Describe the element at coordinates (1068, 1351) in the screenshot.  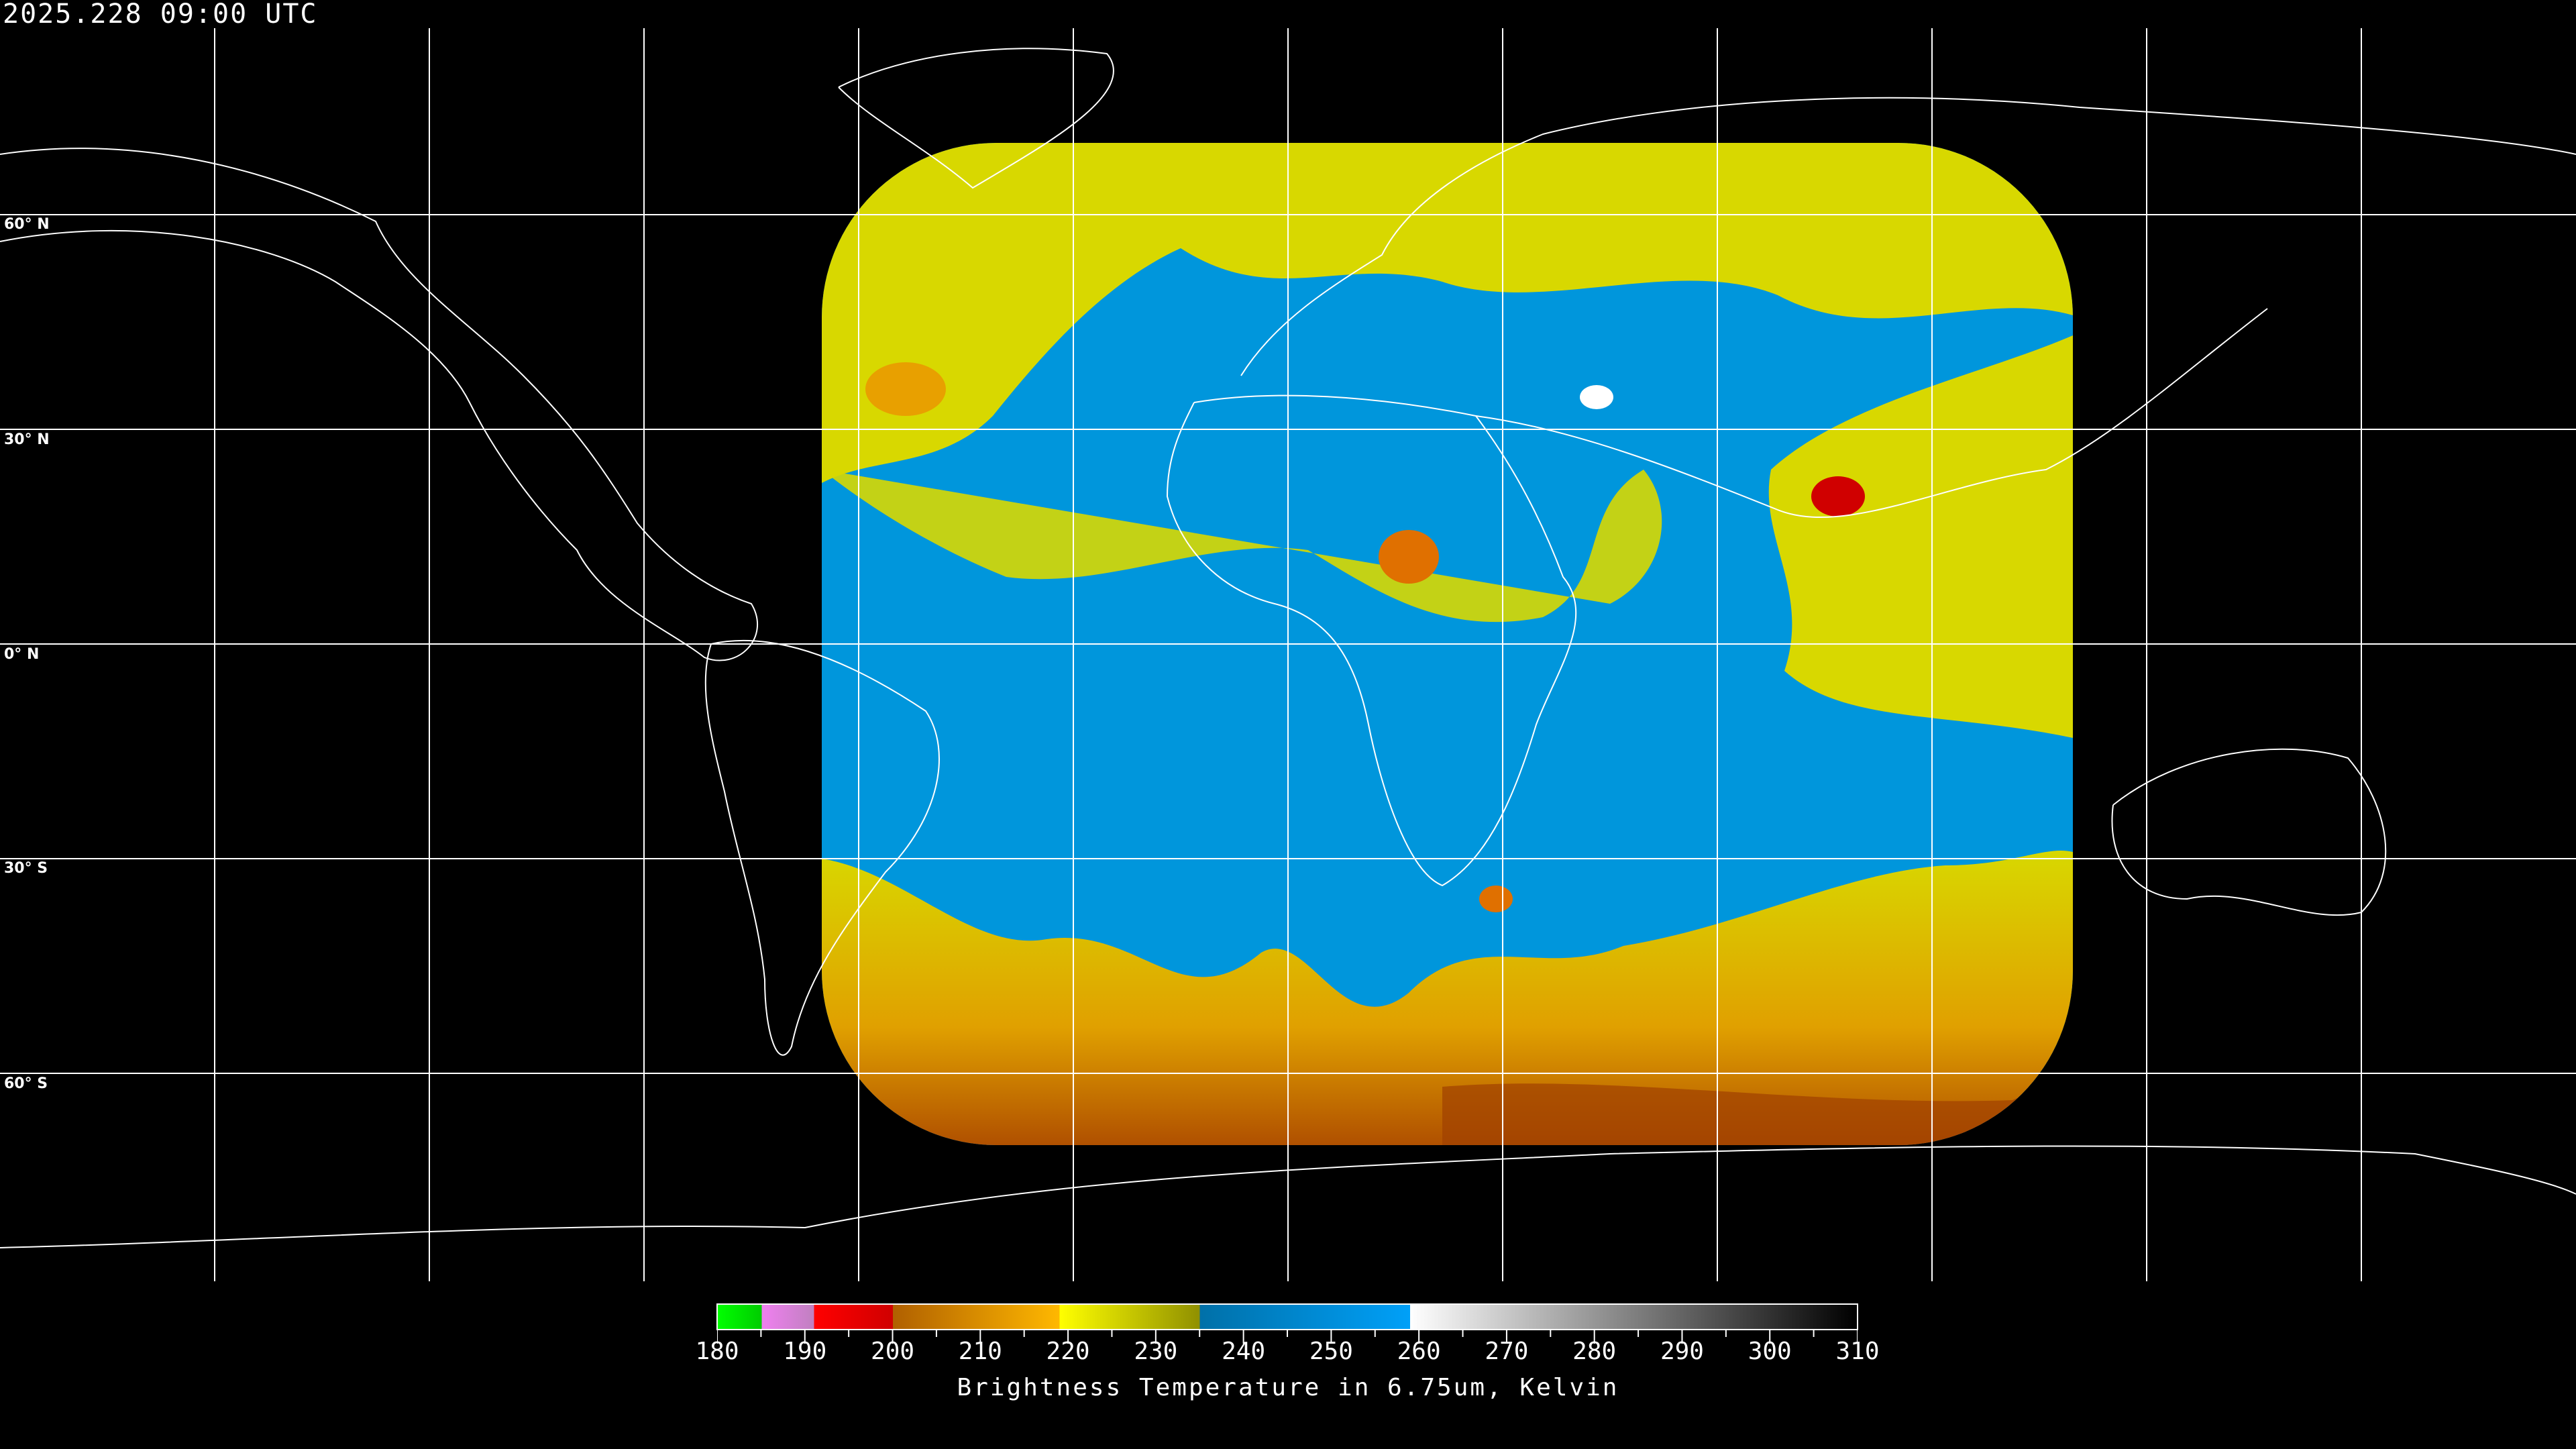
I see `colorbar-tick-label: 220` at that location.